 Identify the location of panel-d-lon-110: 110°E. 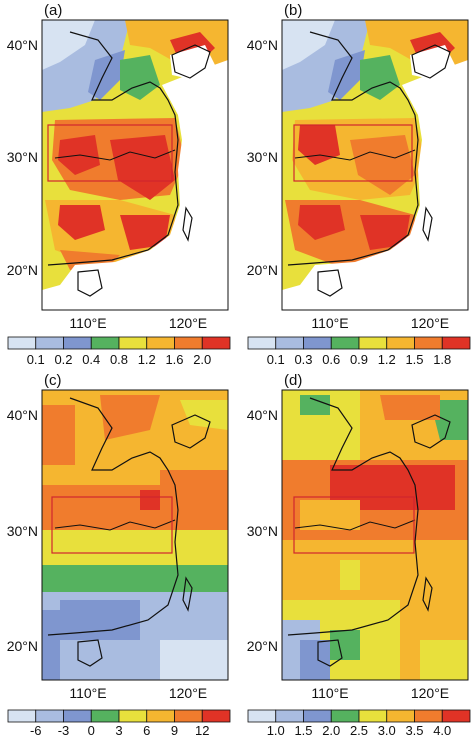
(329, 693).